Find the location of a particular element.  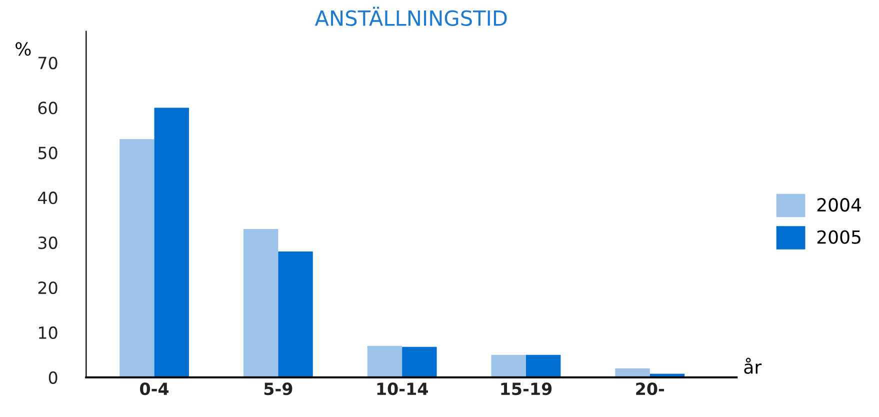

x-tick-label: 10-14 is located at coordinates (402, 389).